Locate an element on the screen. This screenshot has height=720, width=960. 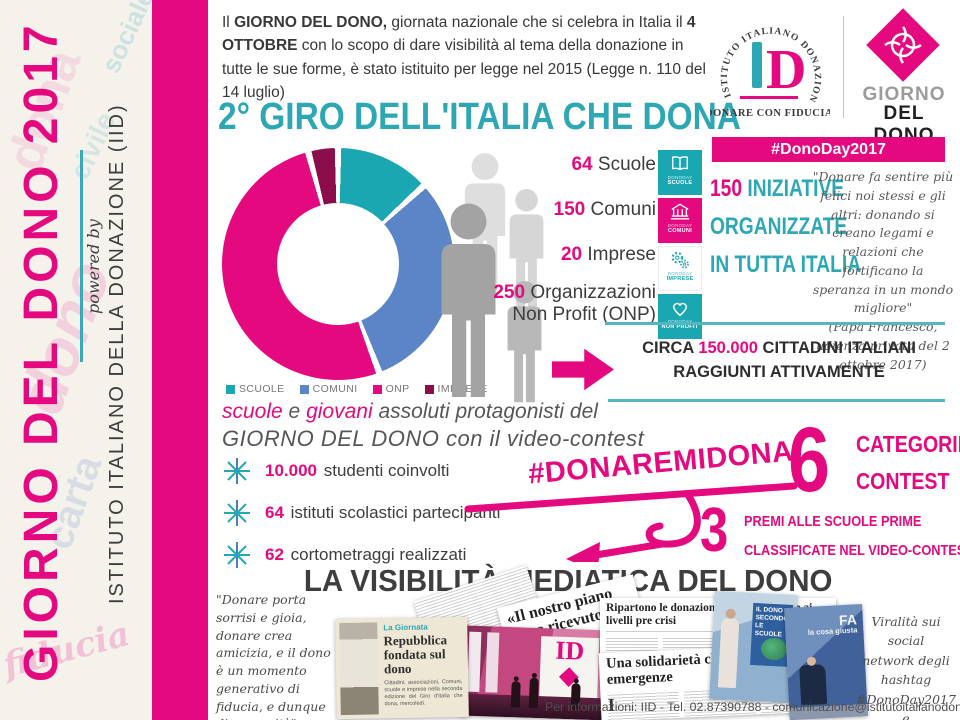
iid-letter-d: D is located at coordinates (786, 70).